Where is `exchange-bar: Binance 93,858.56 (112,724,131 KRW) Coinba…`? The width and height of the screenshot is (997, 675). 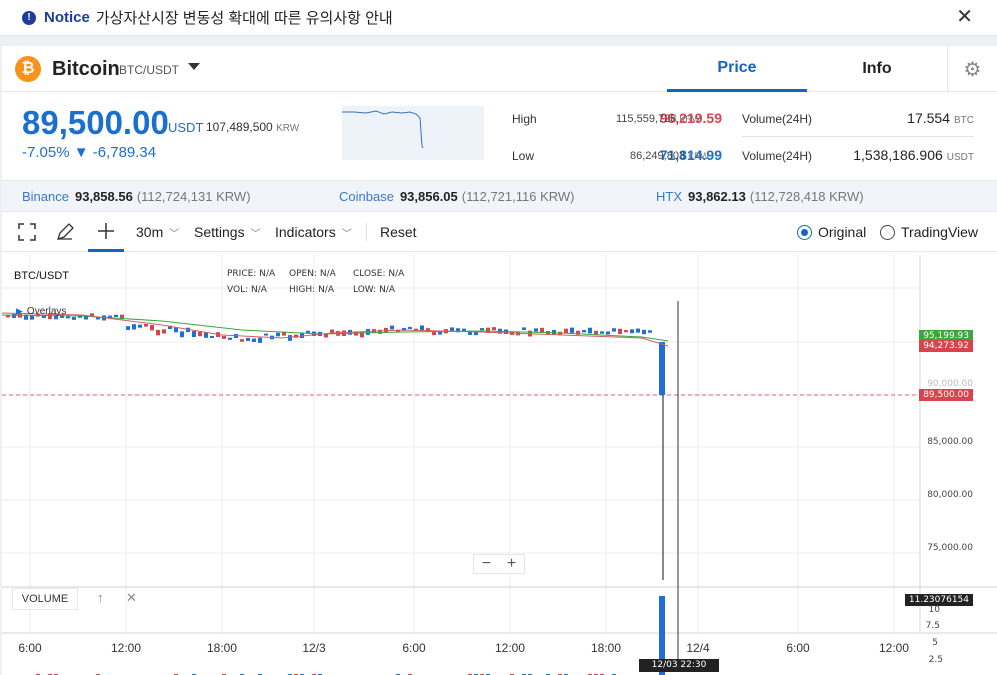
exchange-bar: Binance 93,858.56 (112,724,131 KRW) Coinba… is located at coordinates (499, 196).